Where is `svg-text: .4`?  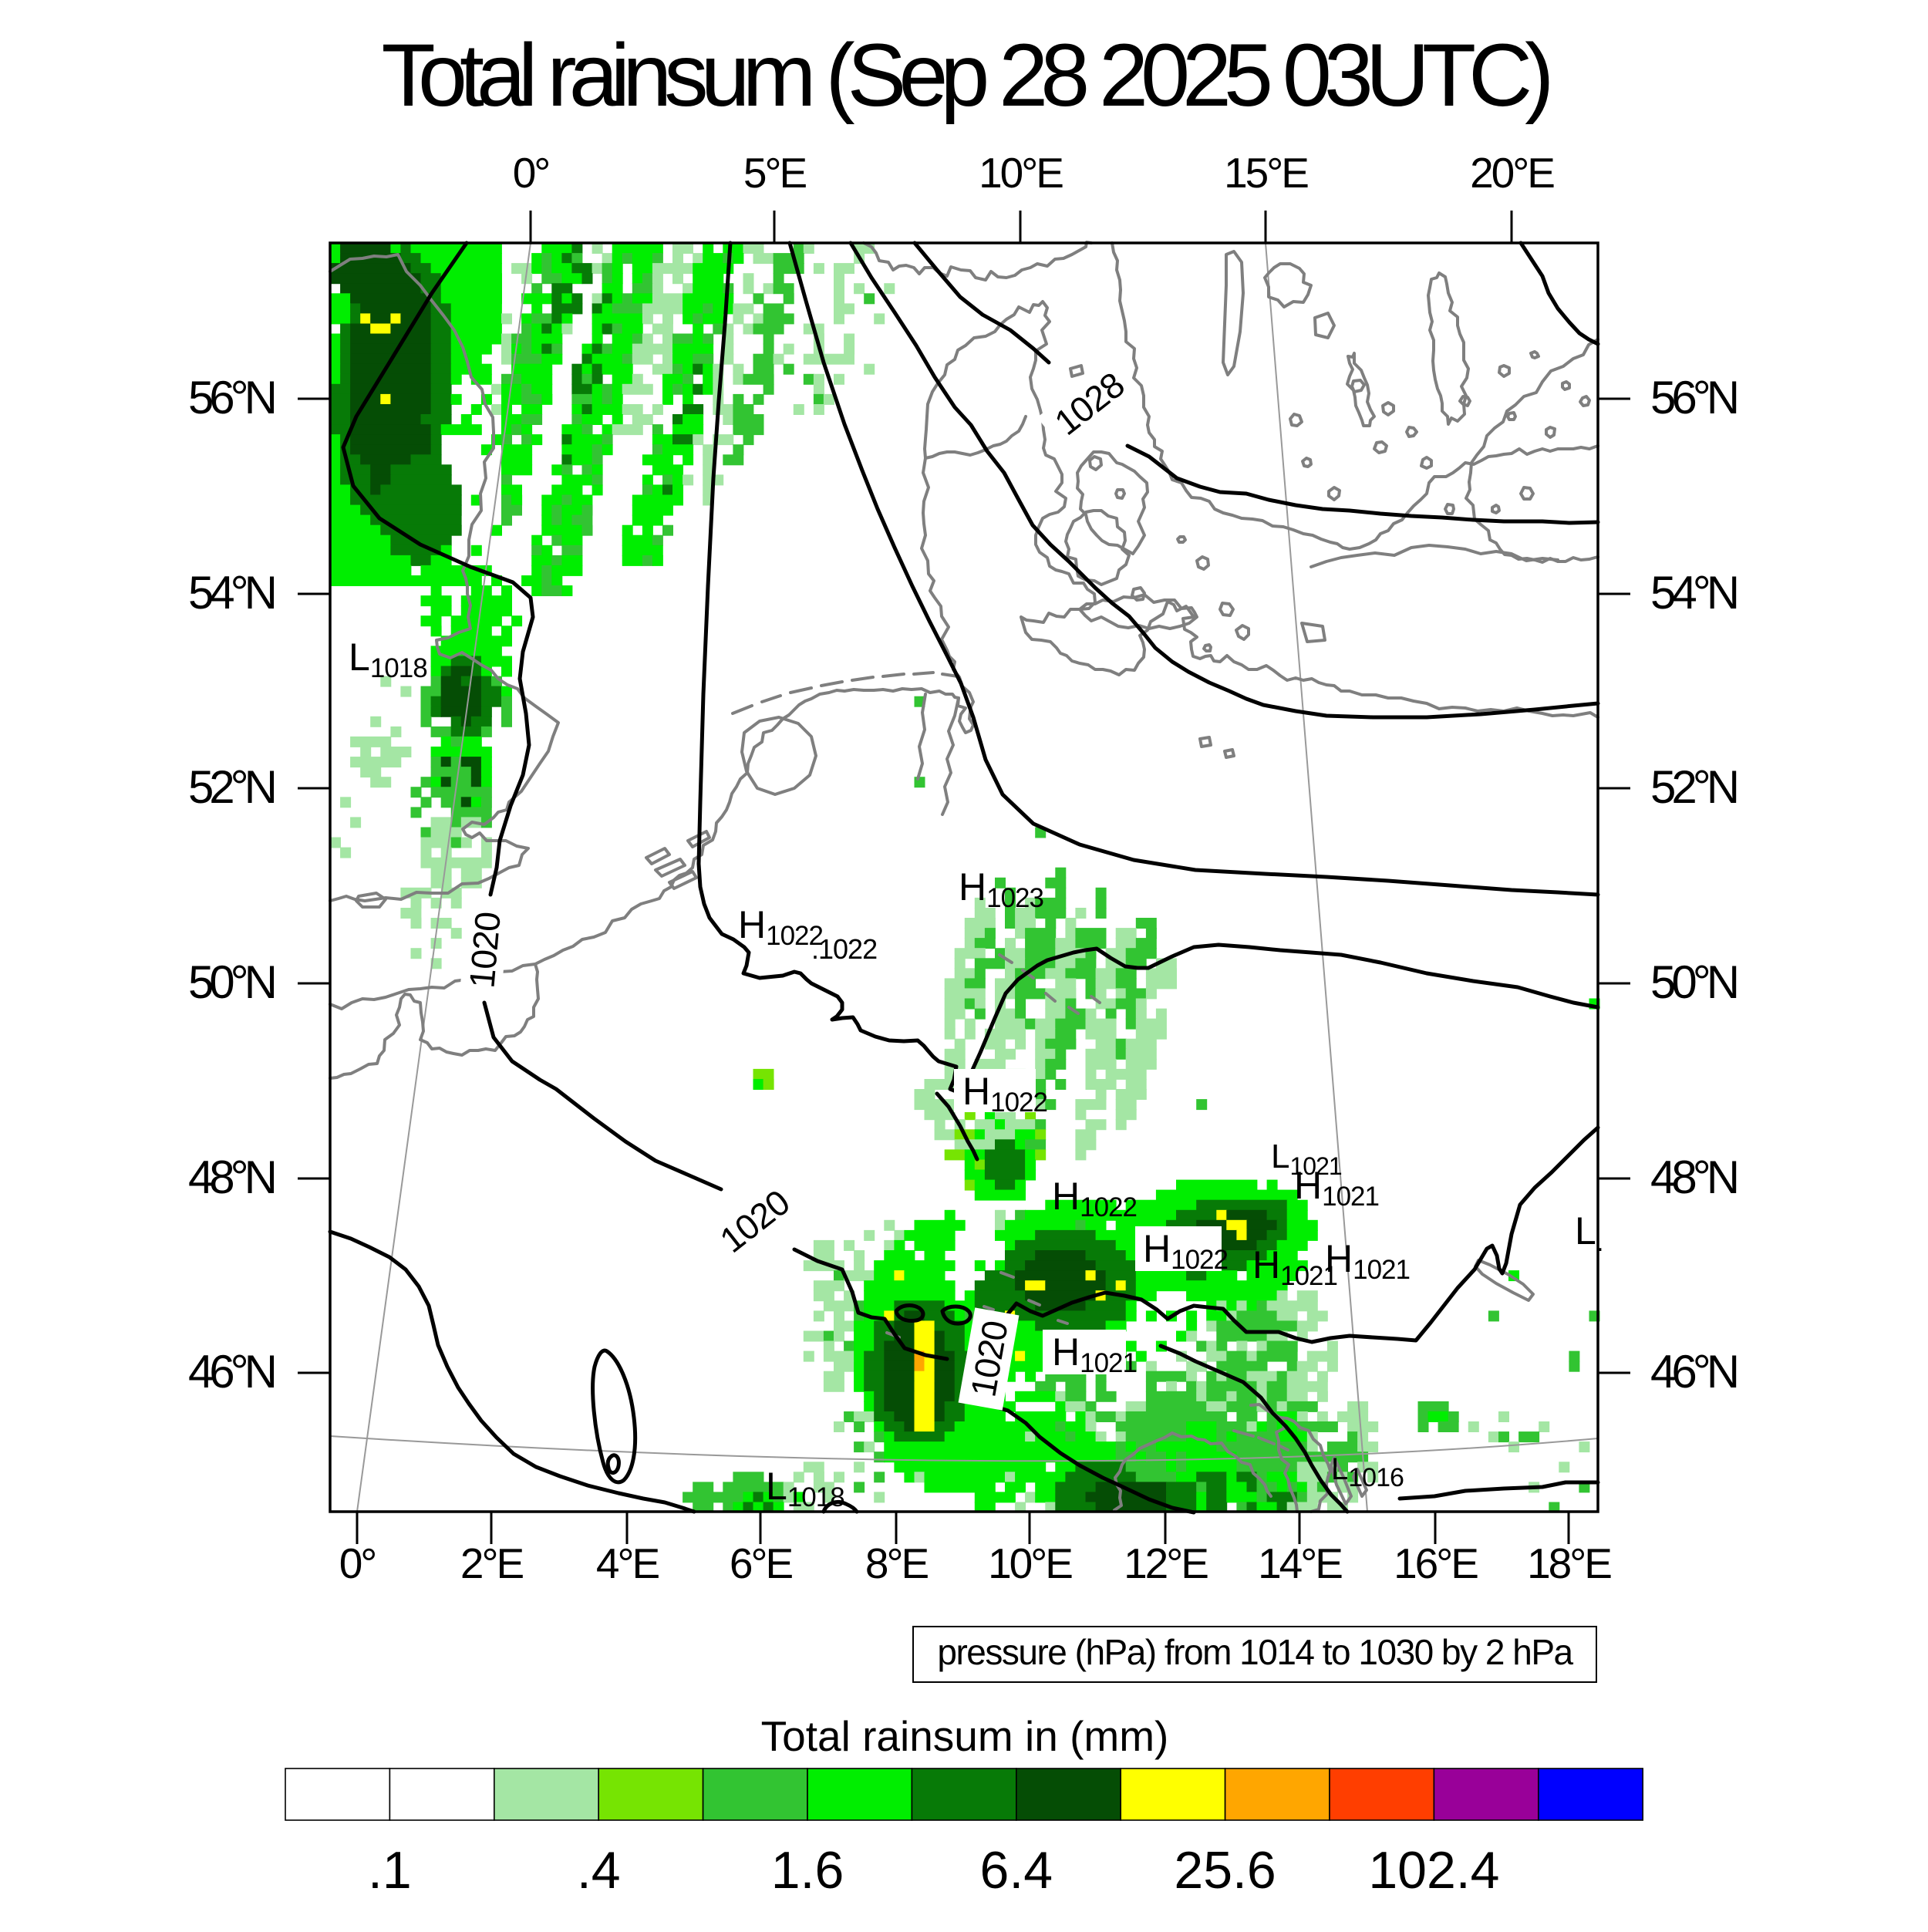 svg-text: .4 is located at coordinates (599, 1870).